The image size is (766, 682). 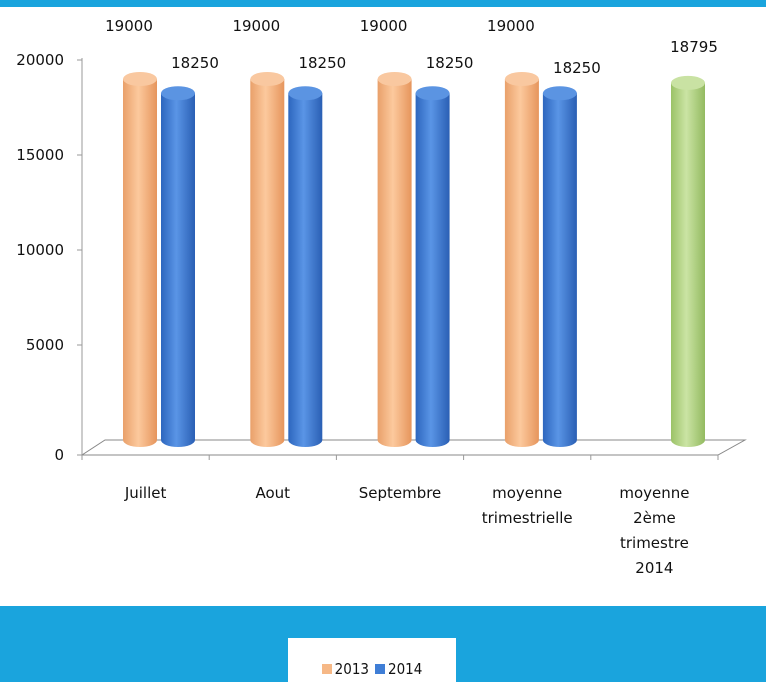 I want to click on x-tick-label: Aout, so click(x=273, y=493).